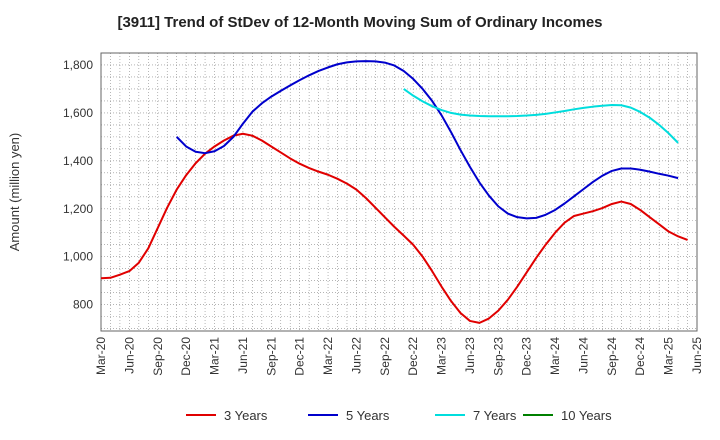  Describe the element at coordinates (612, 356) in the screenshot. I see `x-tick-label: Sep-24` at that location.